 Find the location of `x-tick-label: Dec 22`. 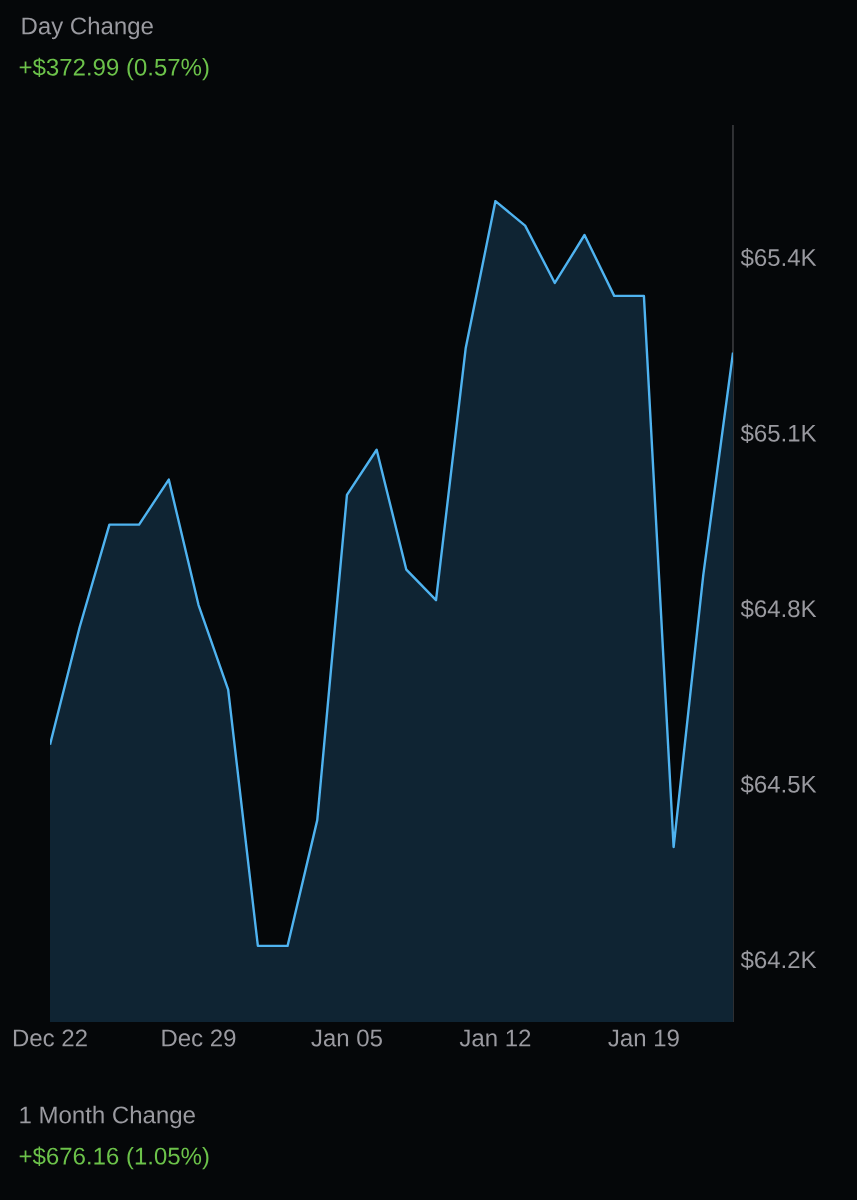

x-tick-label: Dec 22 is located at coordinates (50, 1038).